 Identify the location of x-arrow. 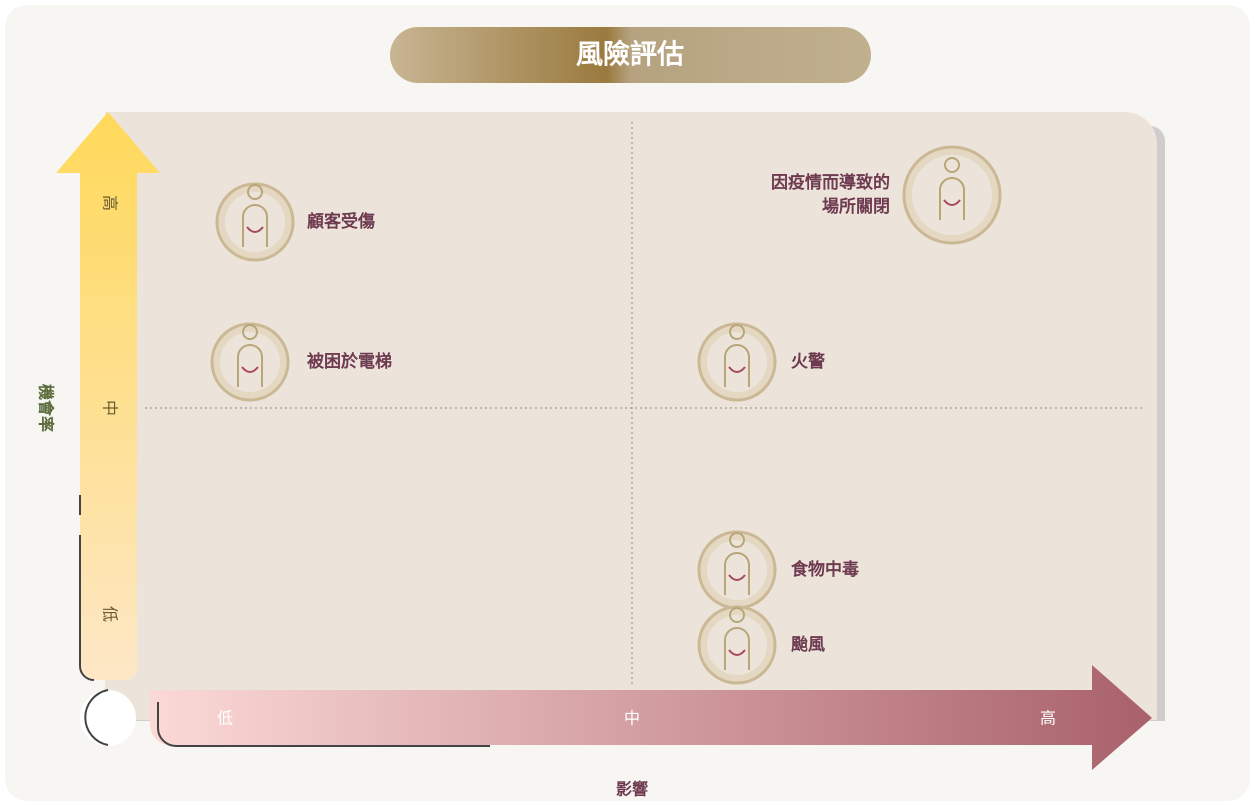
(651, 717).